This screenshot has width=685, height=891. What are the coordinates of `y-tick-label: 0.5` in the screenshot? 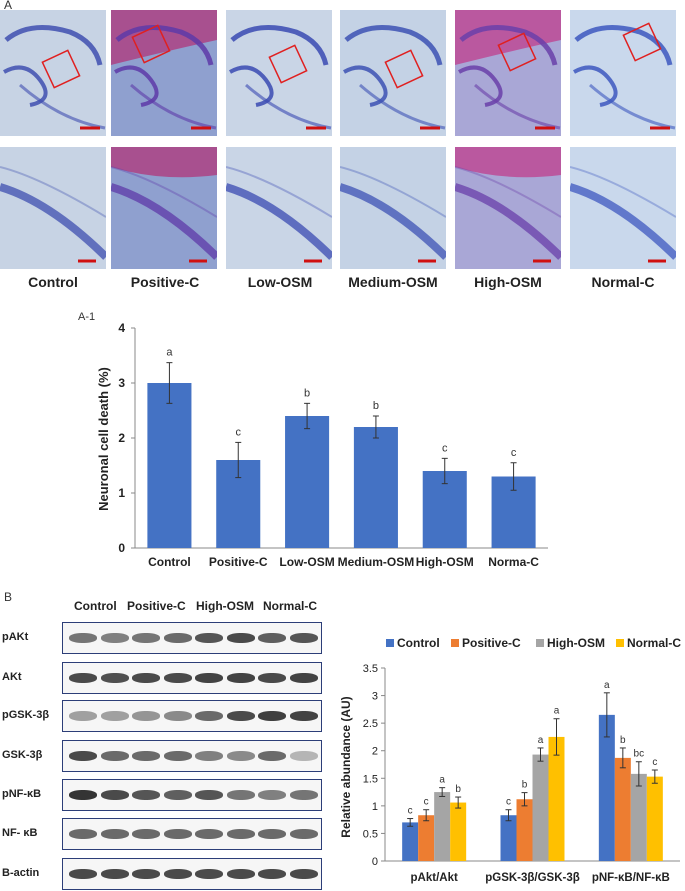 It's located at (370, 834).